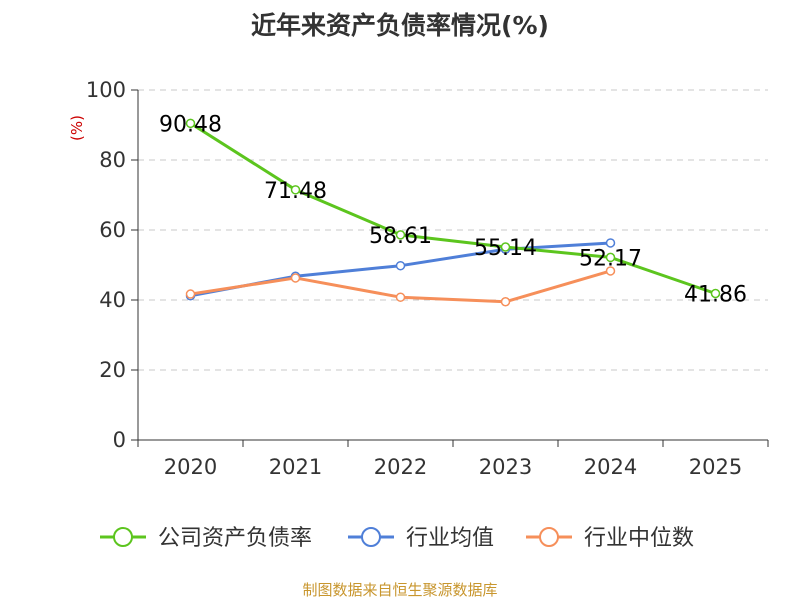  I want to click on legend-item-0: 公司资产负债率, so click(206, 538).